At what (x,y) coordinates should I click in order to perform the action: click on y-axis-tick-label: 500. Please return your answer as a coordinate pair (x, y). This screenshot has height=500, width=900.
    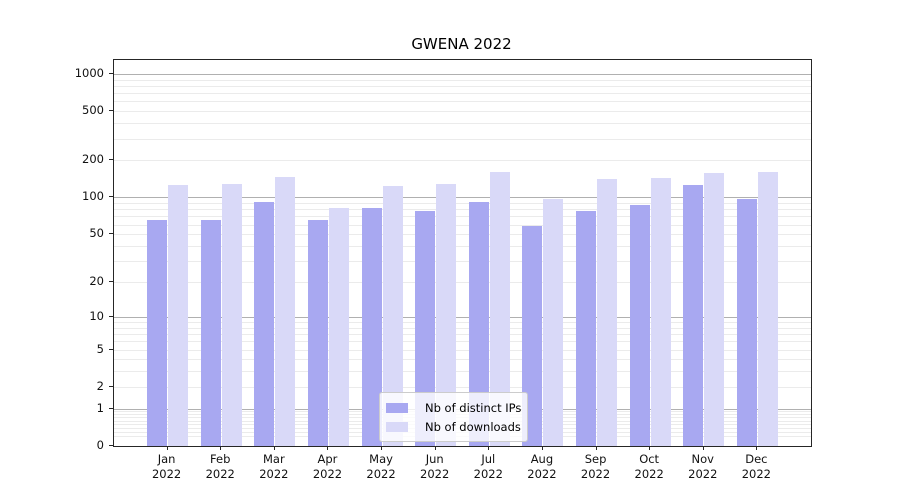
    Looking at the image, I should click on (93, 110).